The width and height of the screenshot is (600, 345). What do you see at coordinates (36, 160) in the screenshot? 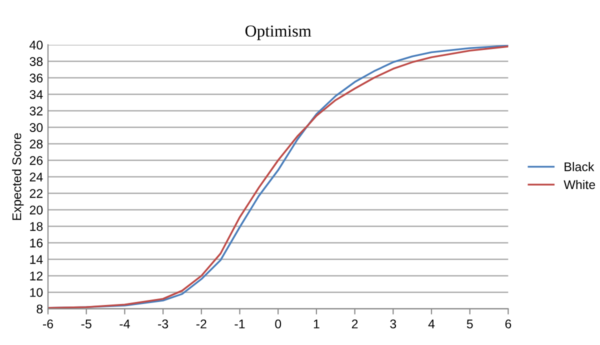
I see `y-tick-label: 26` at bounding box center [36, 160].